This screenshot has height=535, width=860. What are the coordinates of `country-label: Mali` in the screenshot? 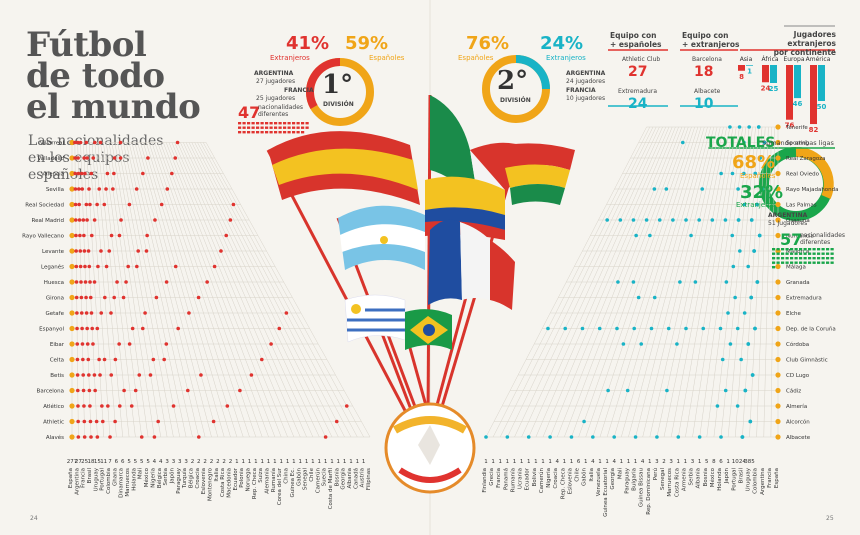 It's located at (620, 474).